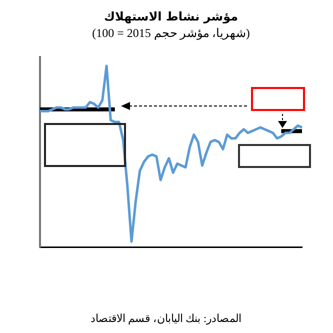 This screenshot has height=333, width=333. What do you see at coordinates (171, 33) in the screenshot?
I see `chart-subtitle: (شهريا، مؤشر حجم 2015 = 100)` at bounding box center [171, 33].